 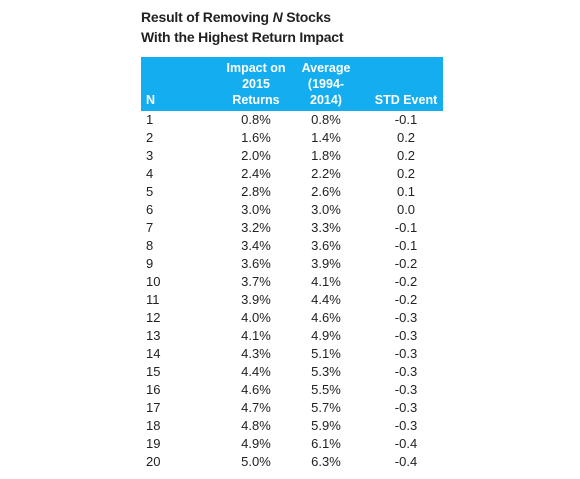 I want to click on header-cell: N, so click(x=150, y=100).